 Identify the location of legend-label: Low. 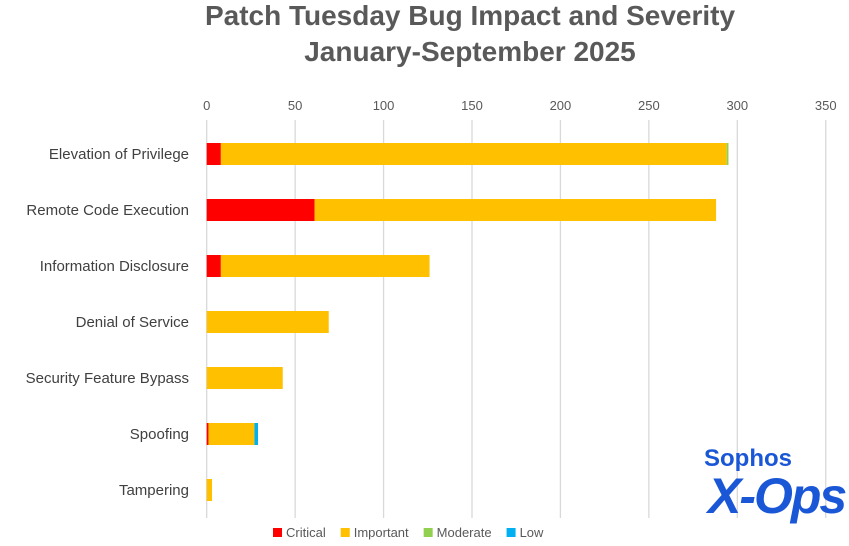
(532, 532).